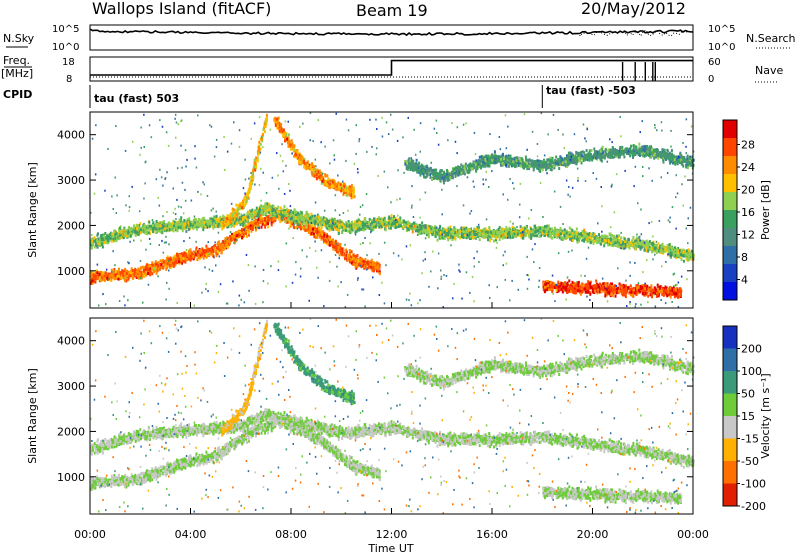 This screenshot has height=554, width=800. I want to click on nave-tick-bottom: 0, so click(711, 79).